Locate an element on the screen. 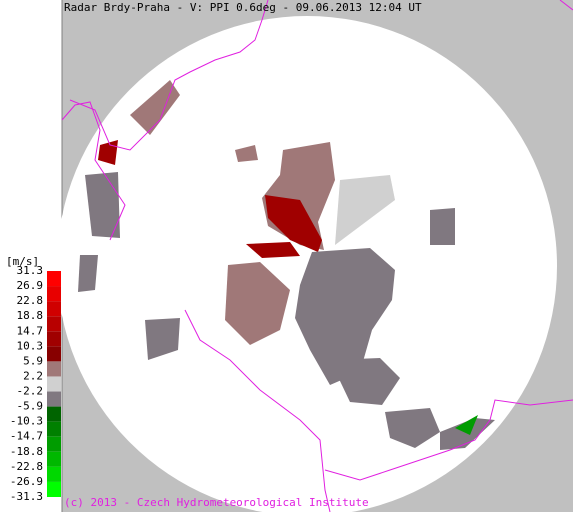 Image resolution: width=573 pixels, height=512 pixels. scale-label: -14.7 is located at coordinates (26, 436).